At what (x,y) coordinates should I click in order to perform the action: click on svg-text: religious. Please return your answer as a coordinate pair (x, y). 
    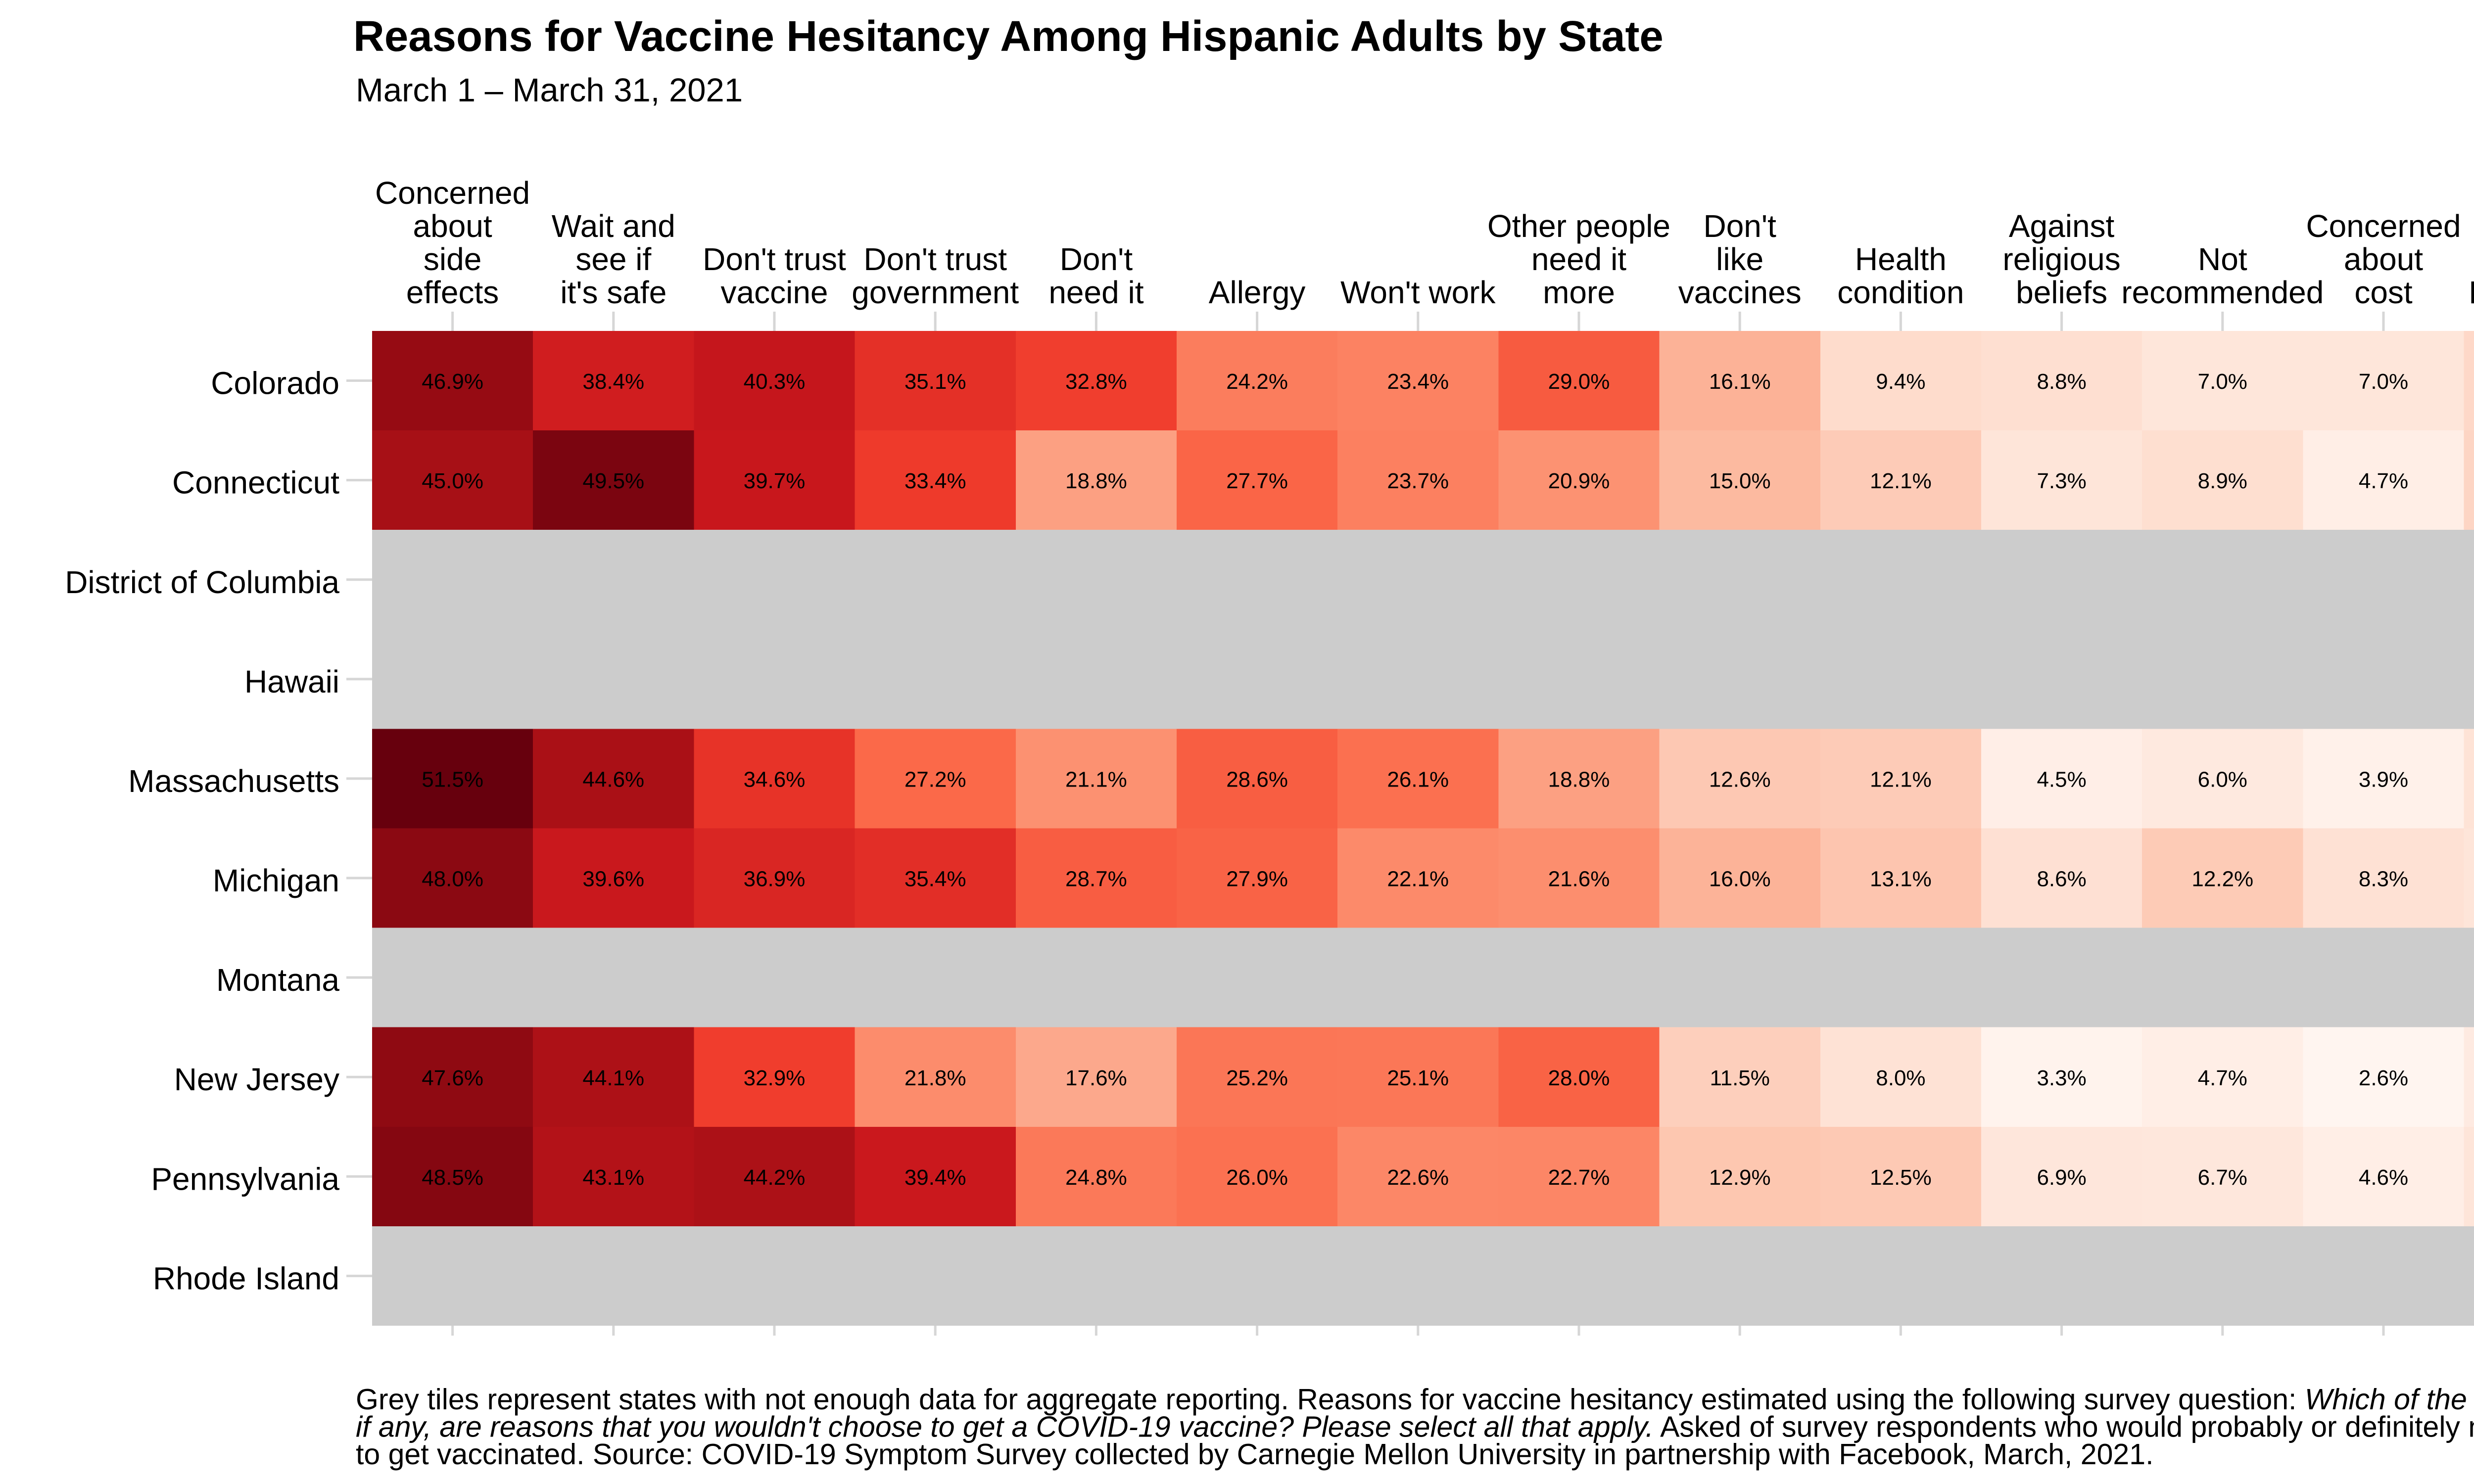
    Looking at the image, I should click on (2061, 259).